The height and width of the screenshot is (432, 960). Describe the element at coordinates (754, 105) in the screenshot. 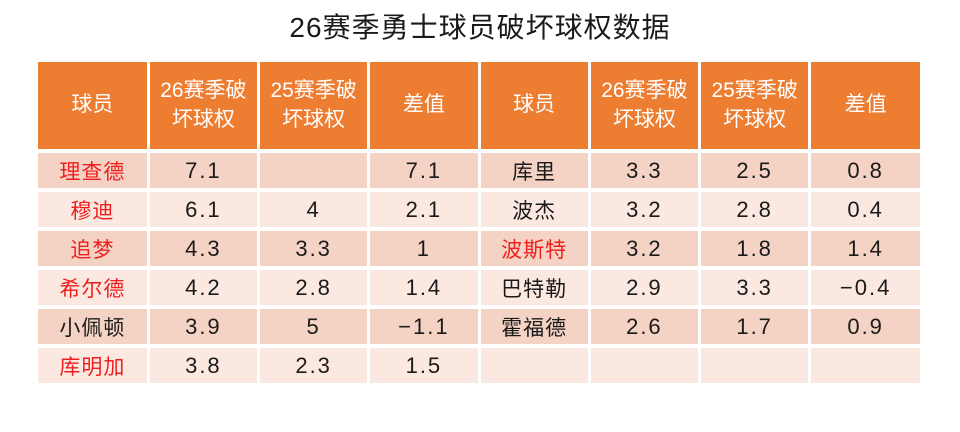

I see `header-s25-right: 25赛季破坏球权` at that location.